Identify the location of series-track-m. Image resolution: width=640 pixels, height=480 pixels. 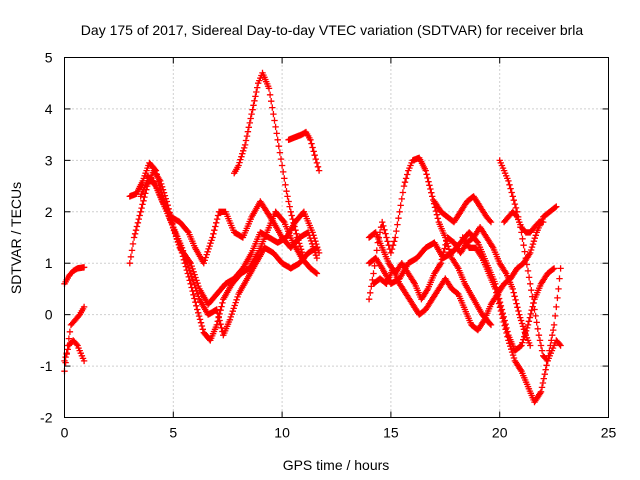
(465, 268).